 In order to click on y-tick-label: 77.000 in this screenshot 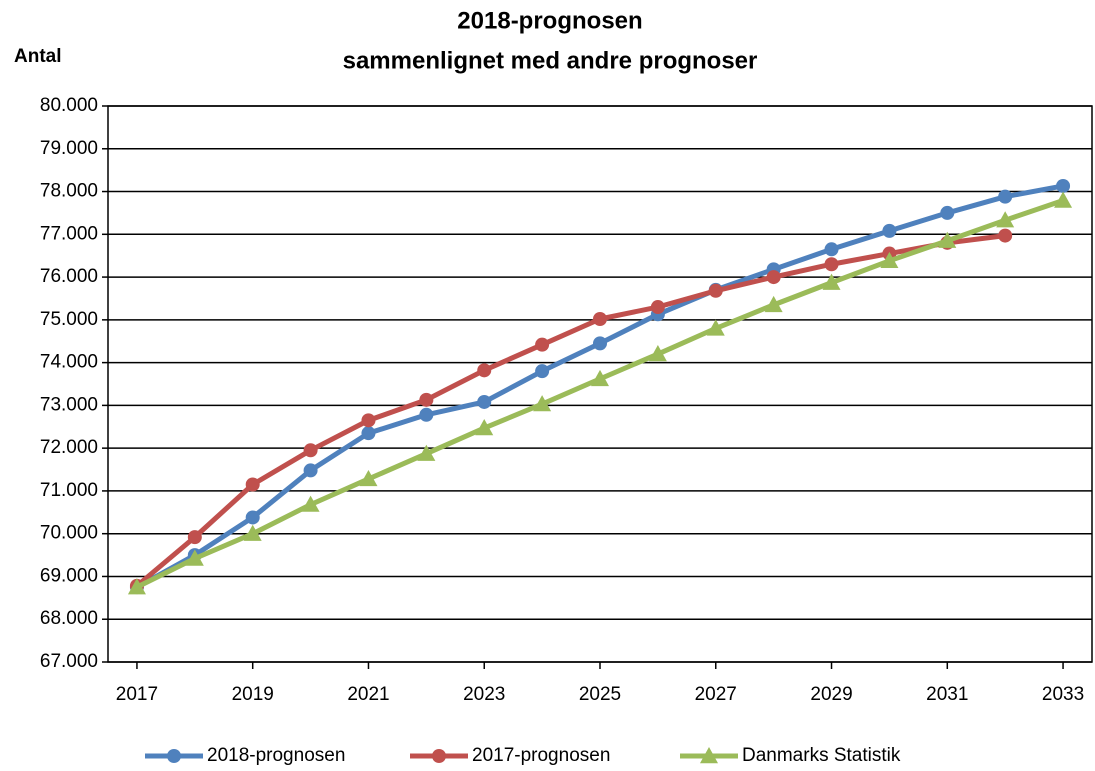, I will do `click(69, 233)`.